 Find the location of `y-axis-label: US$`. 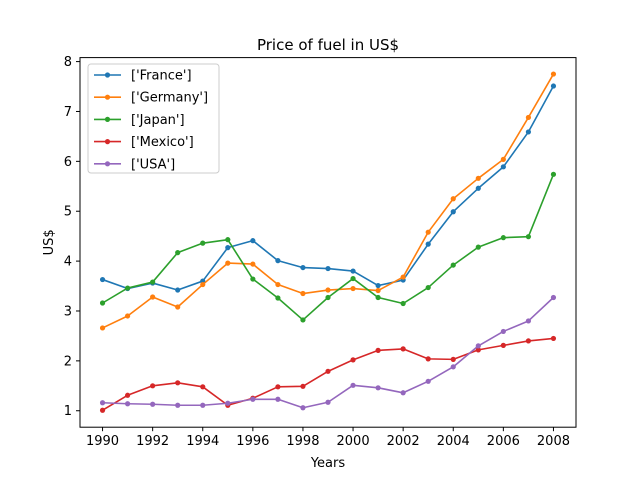

y-axis-label: US$ is located at coordinates (49, 242).